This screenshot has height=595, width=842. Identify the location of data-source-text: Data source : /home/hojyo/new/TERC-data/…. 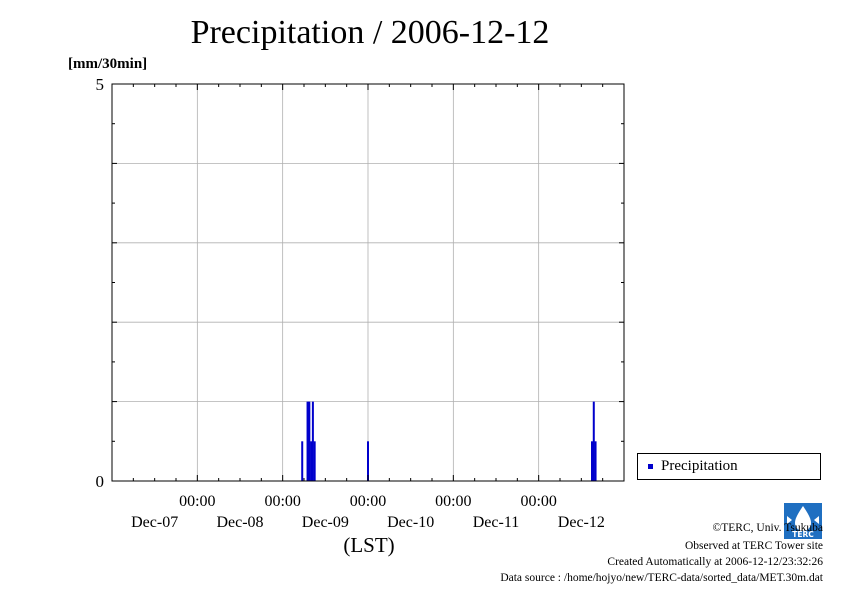
(661, 578).